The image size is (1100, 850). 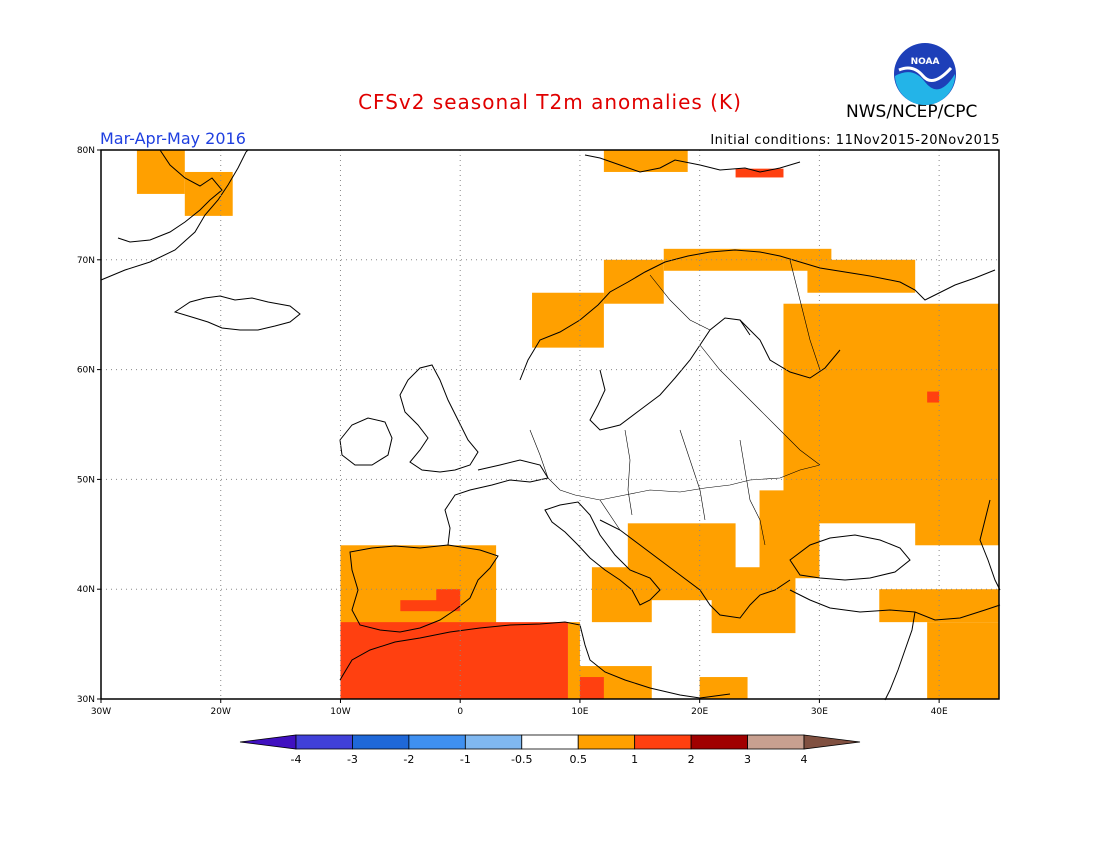 I want to click on colorbar-bin-high, so click(x=832, y=742).